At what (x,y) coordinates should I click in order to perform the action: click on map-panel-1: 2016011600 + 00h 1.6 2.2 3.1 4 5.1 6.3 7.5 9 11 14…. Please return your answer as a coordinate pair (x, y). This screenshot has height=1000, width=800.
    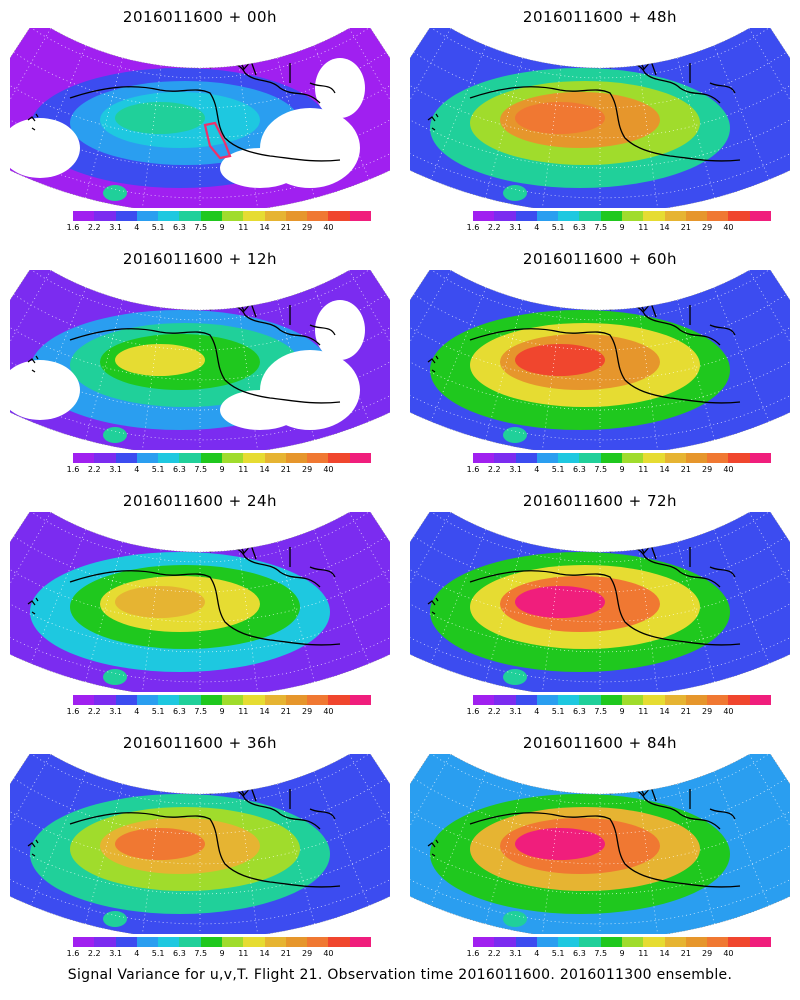
    Looking at the image, I should click on (200, 125).